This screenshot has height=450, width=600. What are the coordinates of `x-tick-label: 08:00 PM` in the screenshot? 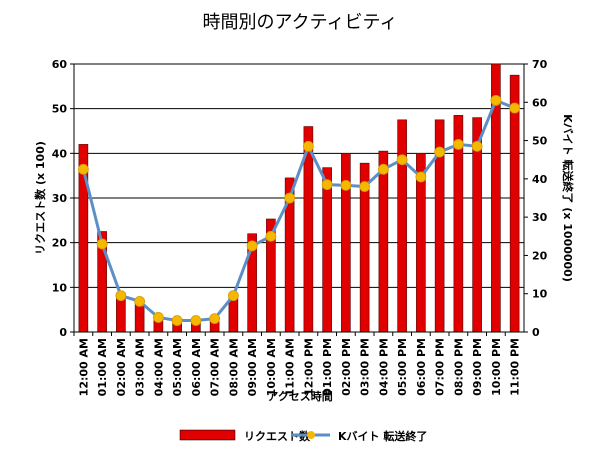 It's located at (458, 367).